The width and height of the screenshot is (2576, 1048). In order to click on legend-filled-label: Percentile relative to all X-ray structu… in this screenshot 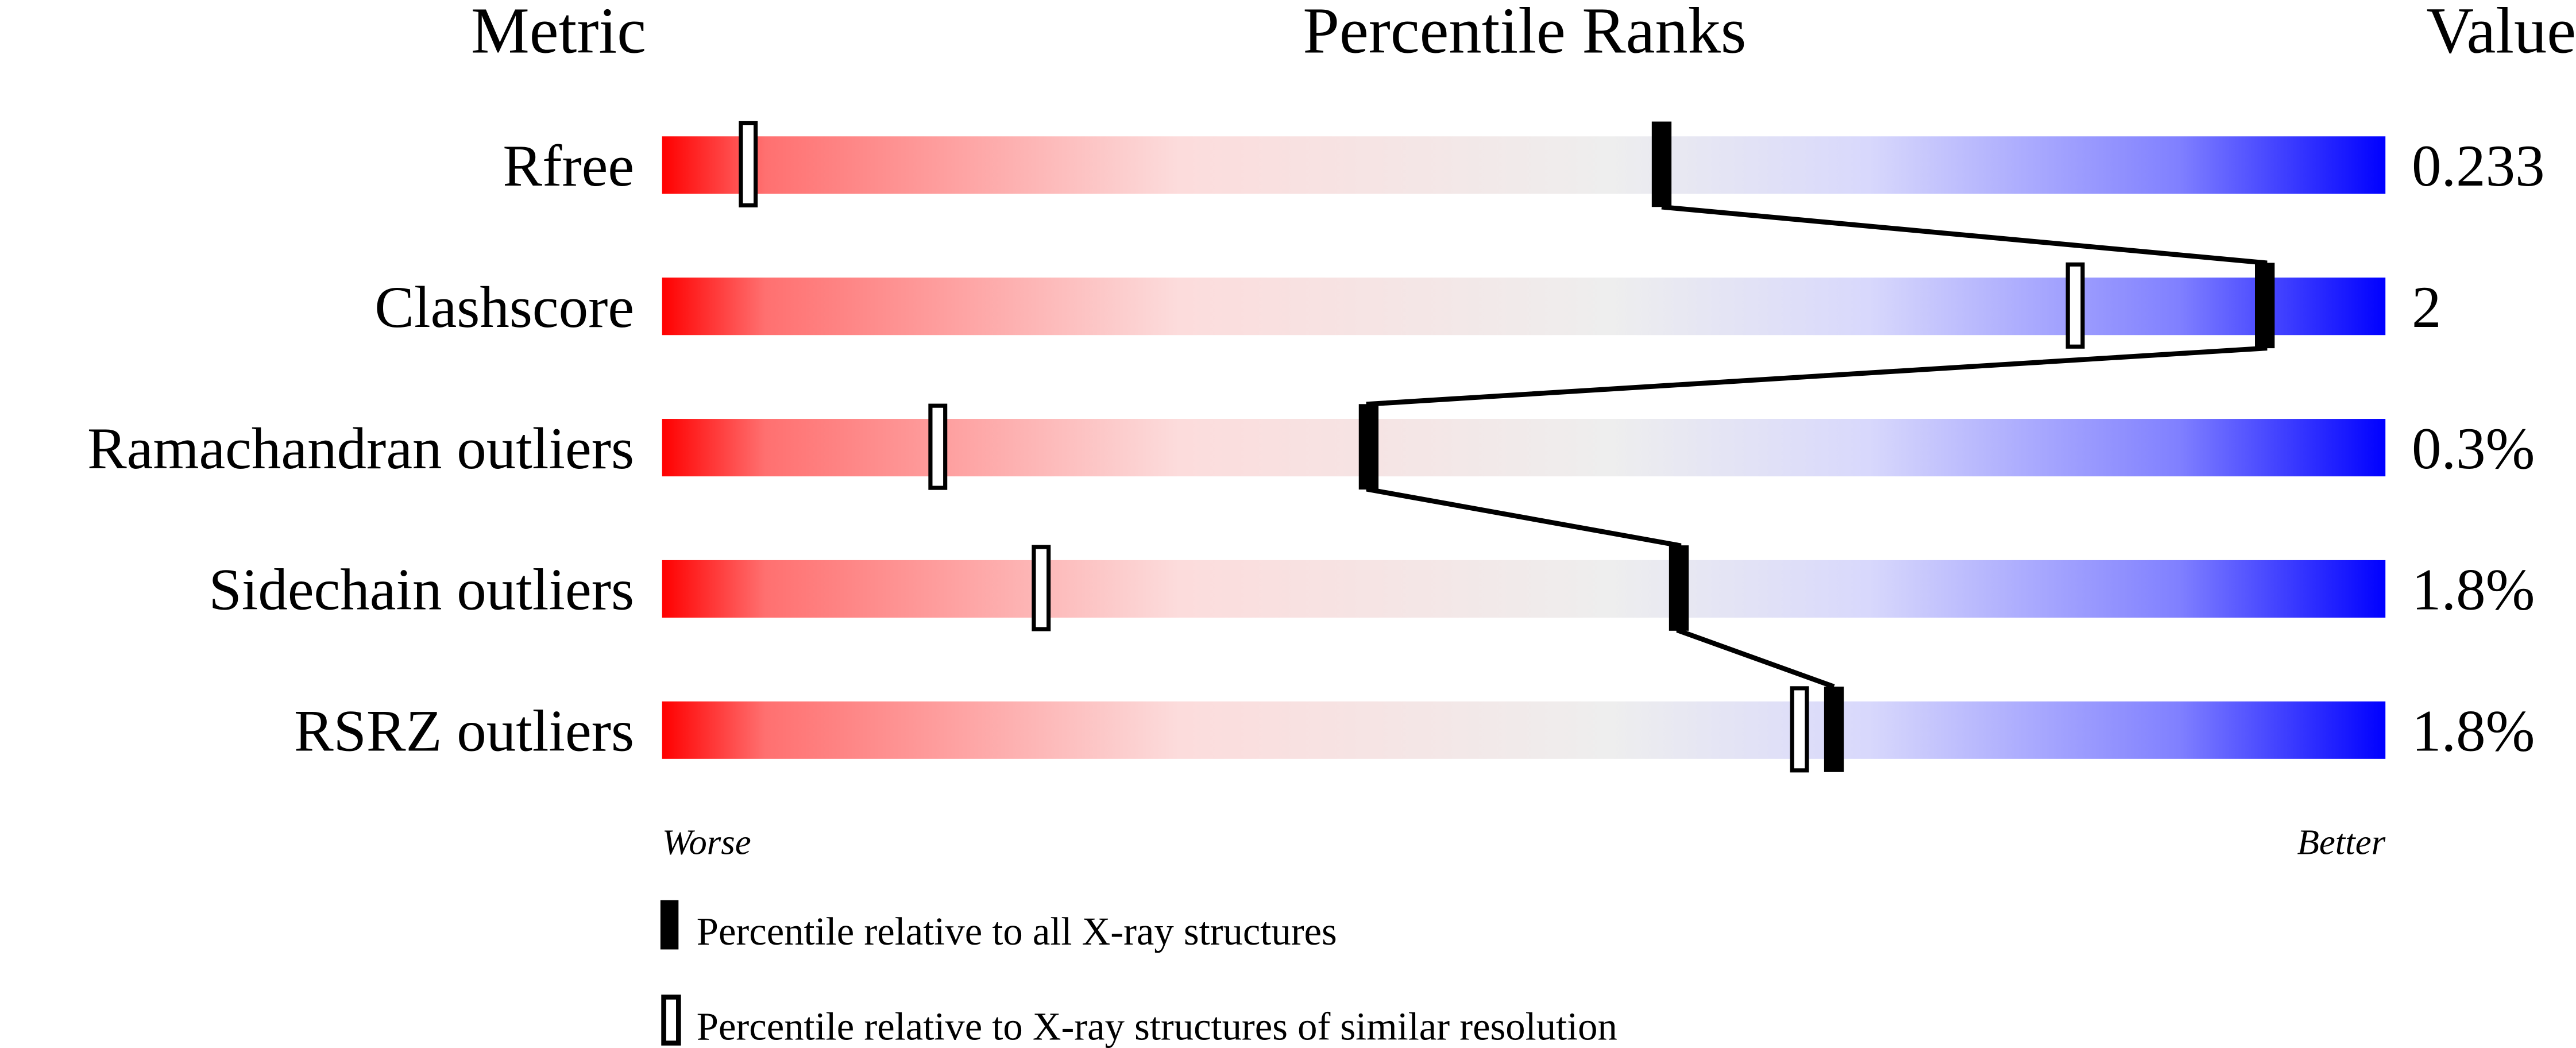, I will do `click(1017, 932)`.